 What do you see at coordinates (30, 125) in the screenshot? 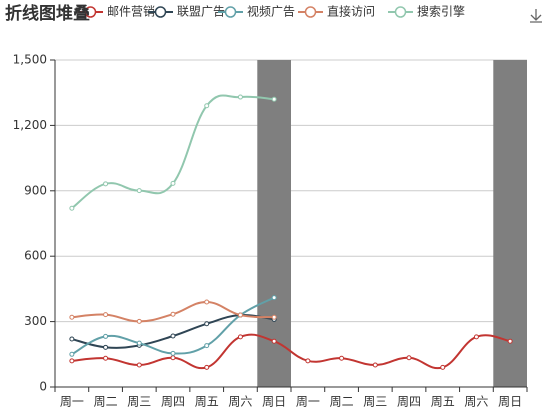
I see `y-tick-label: 1,200` at bounding box center [30, 125].